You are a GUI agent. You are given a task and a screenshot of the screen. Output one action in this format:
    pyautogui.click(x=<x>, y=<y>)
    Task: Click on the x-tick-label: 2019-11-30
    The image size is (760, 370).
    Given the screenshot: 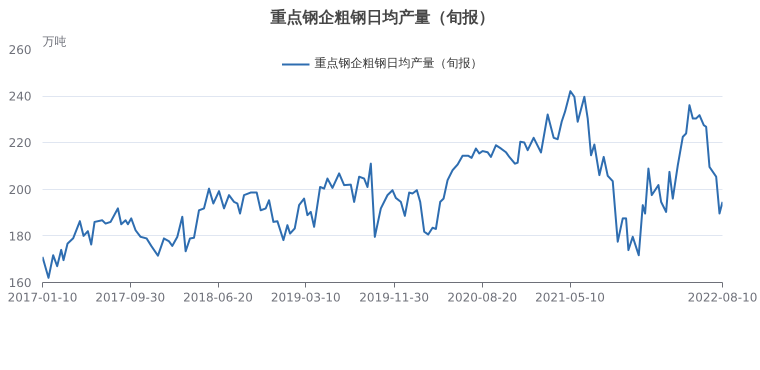 What is the action you would take?
    pyautogui.click(x=394, y=297)
    